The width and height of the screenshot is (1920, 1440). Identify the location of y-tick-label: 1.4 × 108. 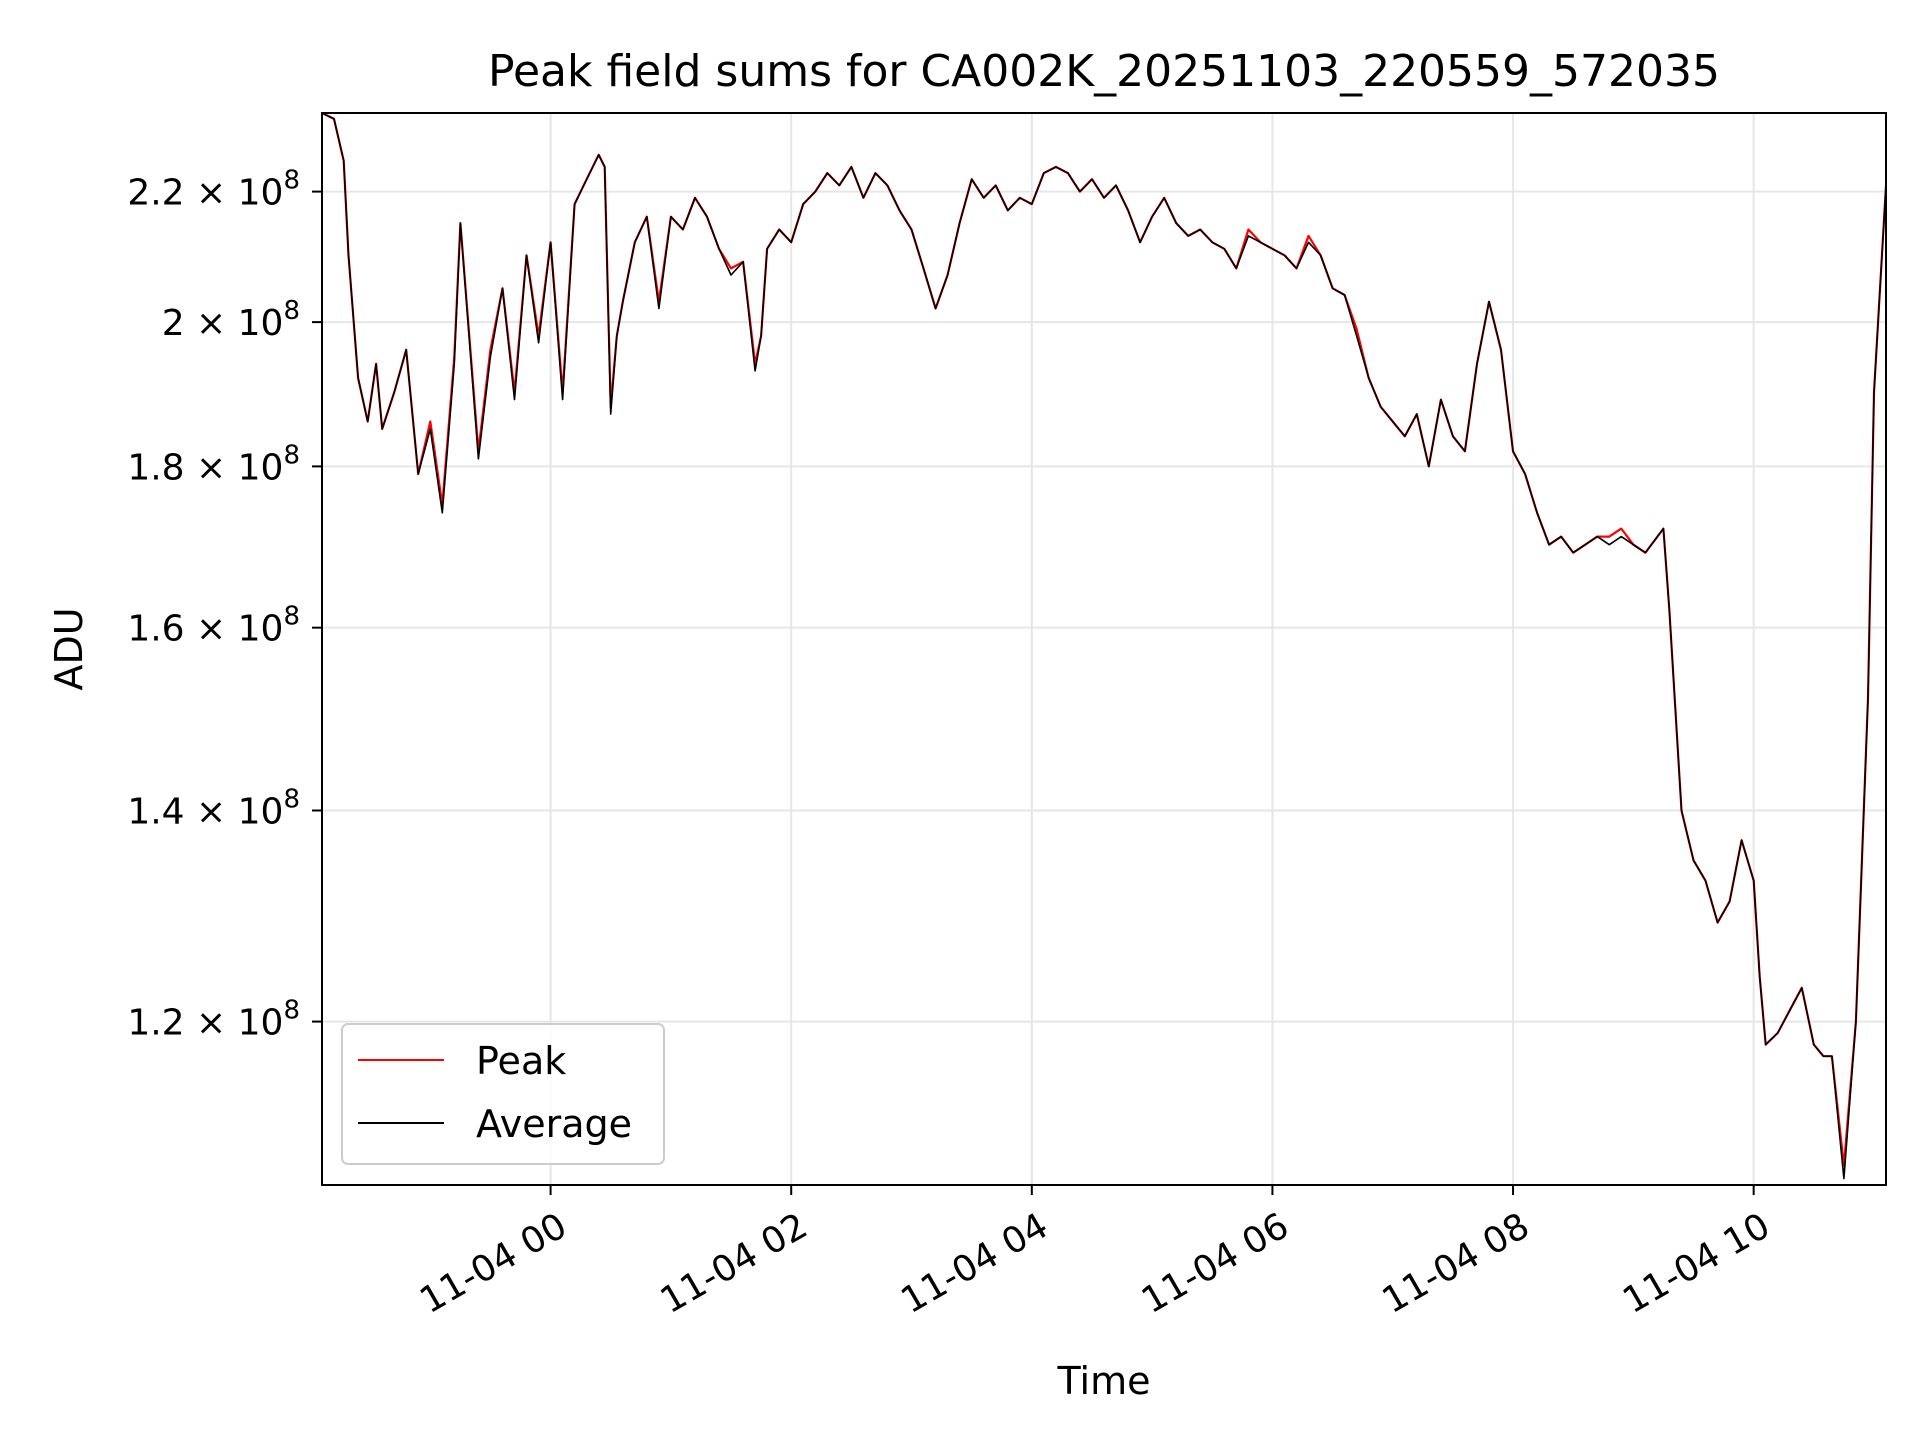
(213, 809).